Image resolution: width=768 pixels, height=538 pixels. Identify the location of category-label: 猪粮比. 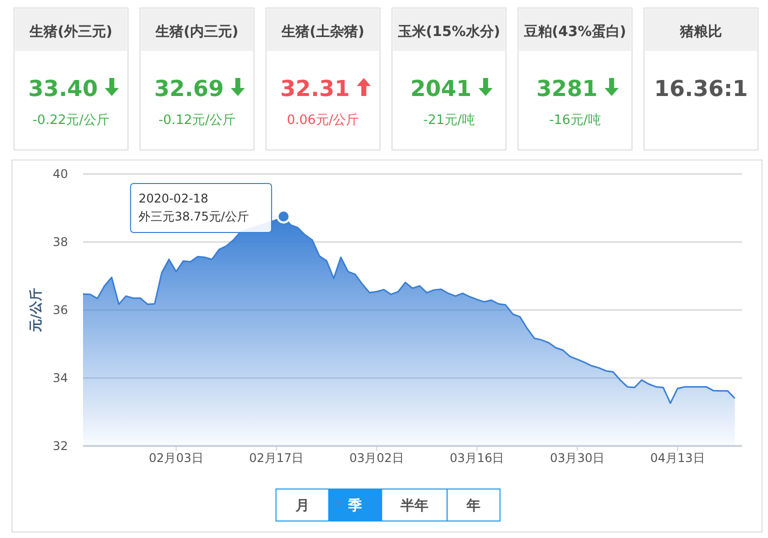
(700, 31).